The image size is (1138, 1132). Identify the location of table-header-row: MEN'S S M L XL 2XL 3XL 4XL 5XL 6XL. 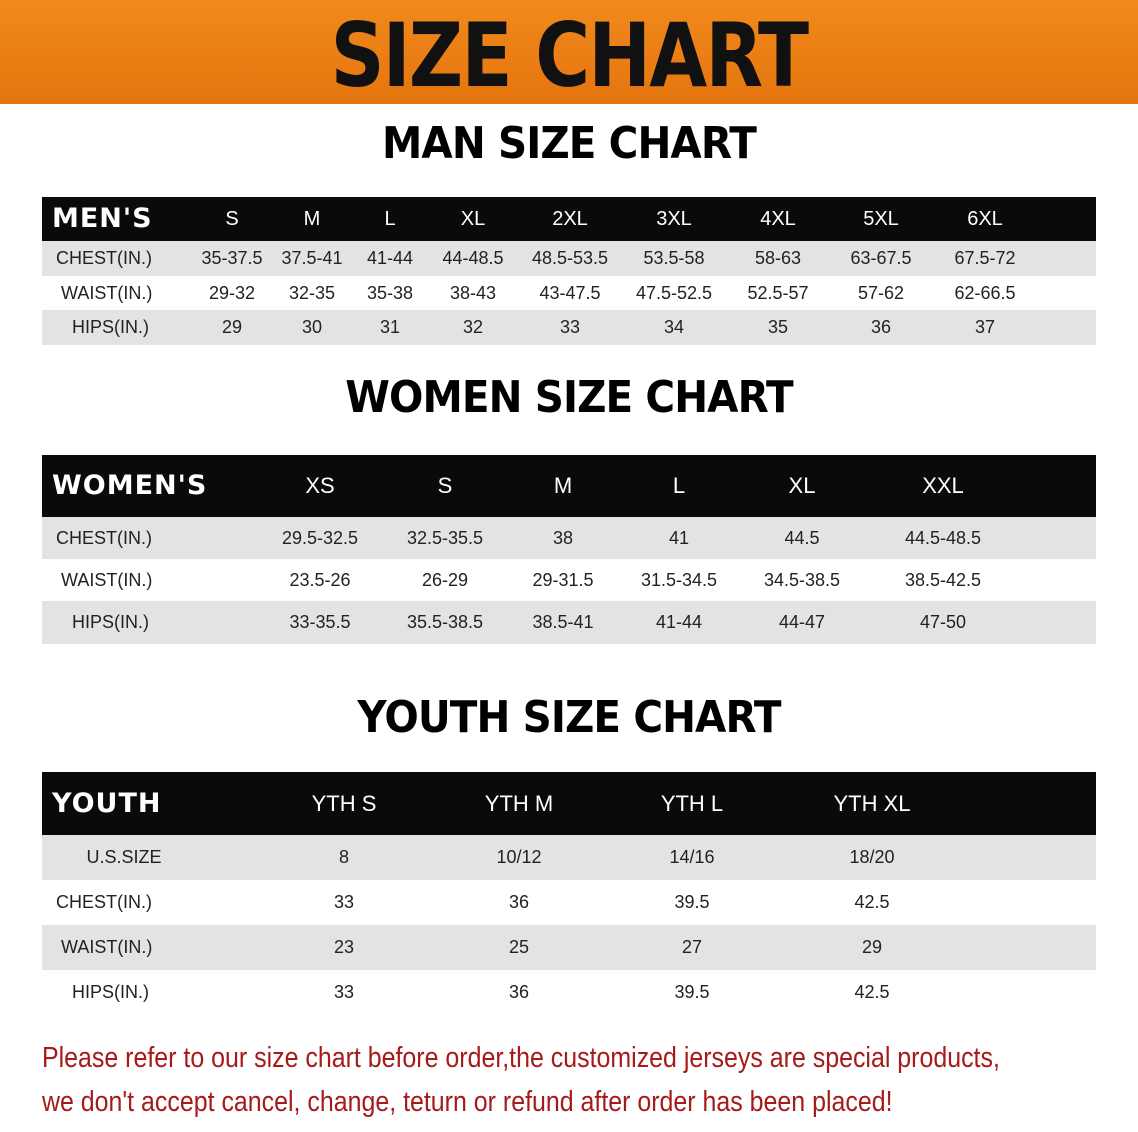
(569, 219).